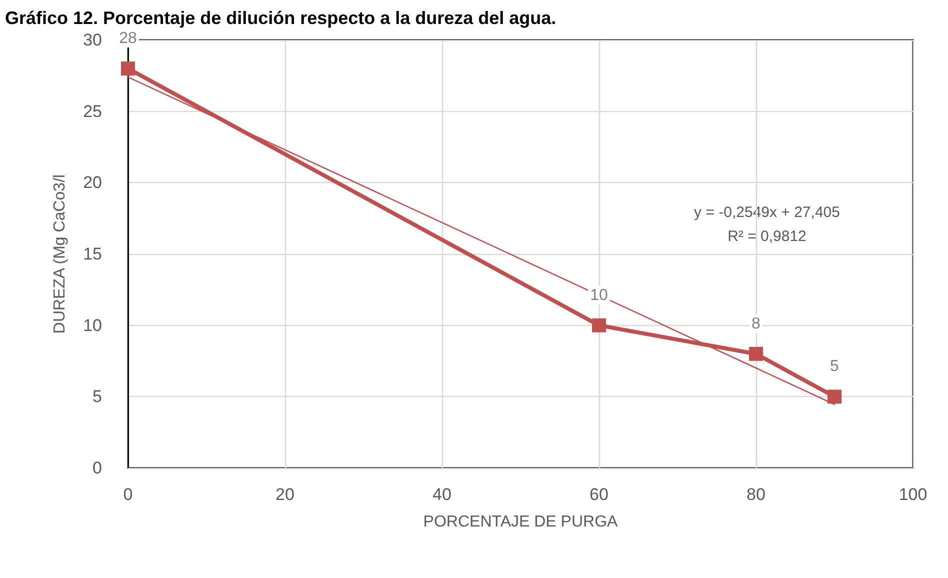 This screenshot has height=578, width=948. I want to click on x-tick-label: 60, so click(599, 494).